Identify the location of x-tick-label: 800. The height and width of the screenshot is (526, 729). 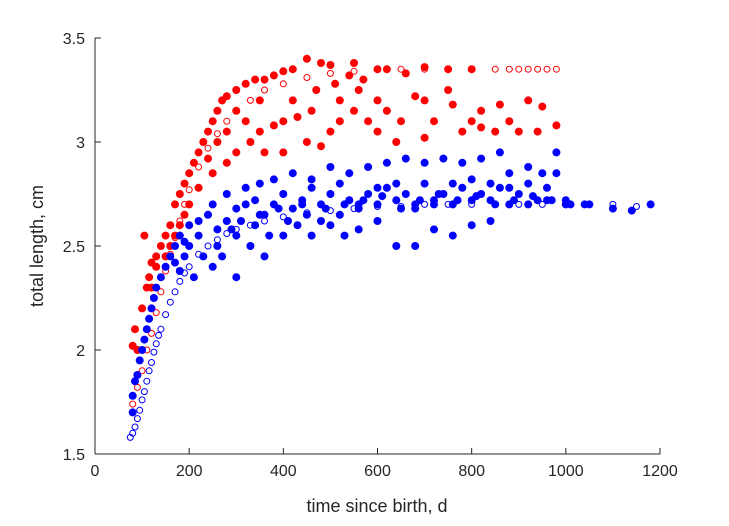
(471, 471).